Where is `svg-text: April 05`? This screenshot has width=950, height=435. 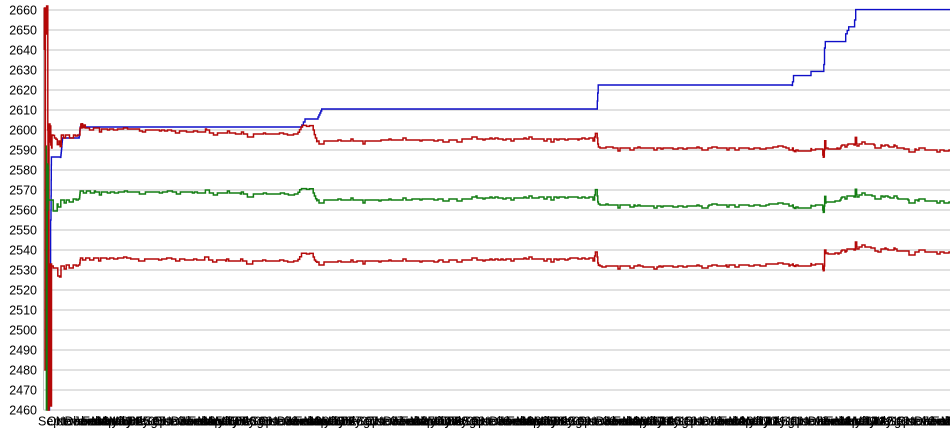
svg-text: April 05 is located at coordinates (121, 422).